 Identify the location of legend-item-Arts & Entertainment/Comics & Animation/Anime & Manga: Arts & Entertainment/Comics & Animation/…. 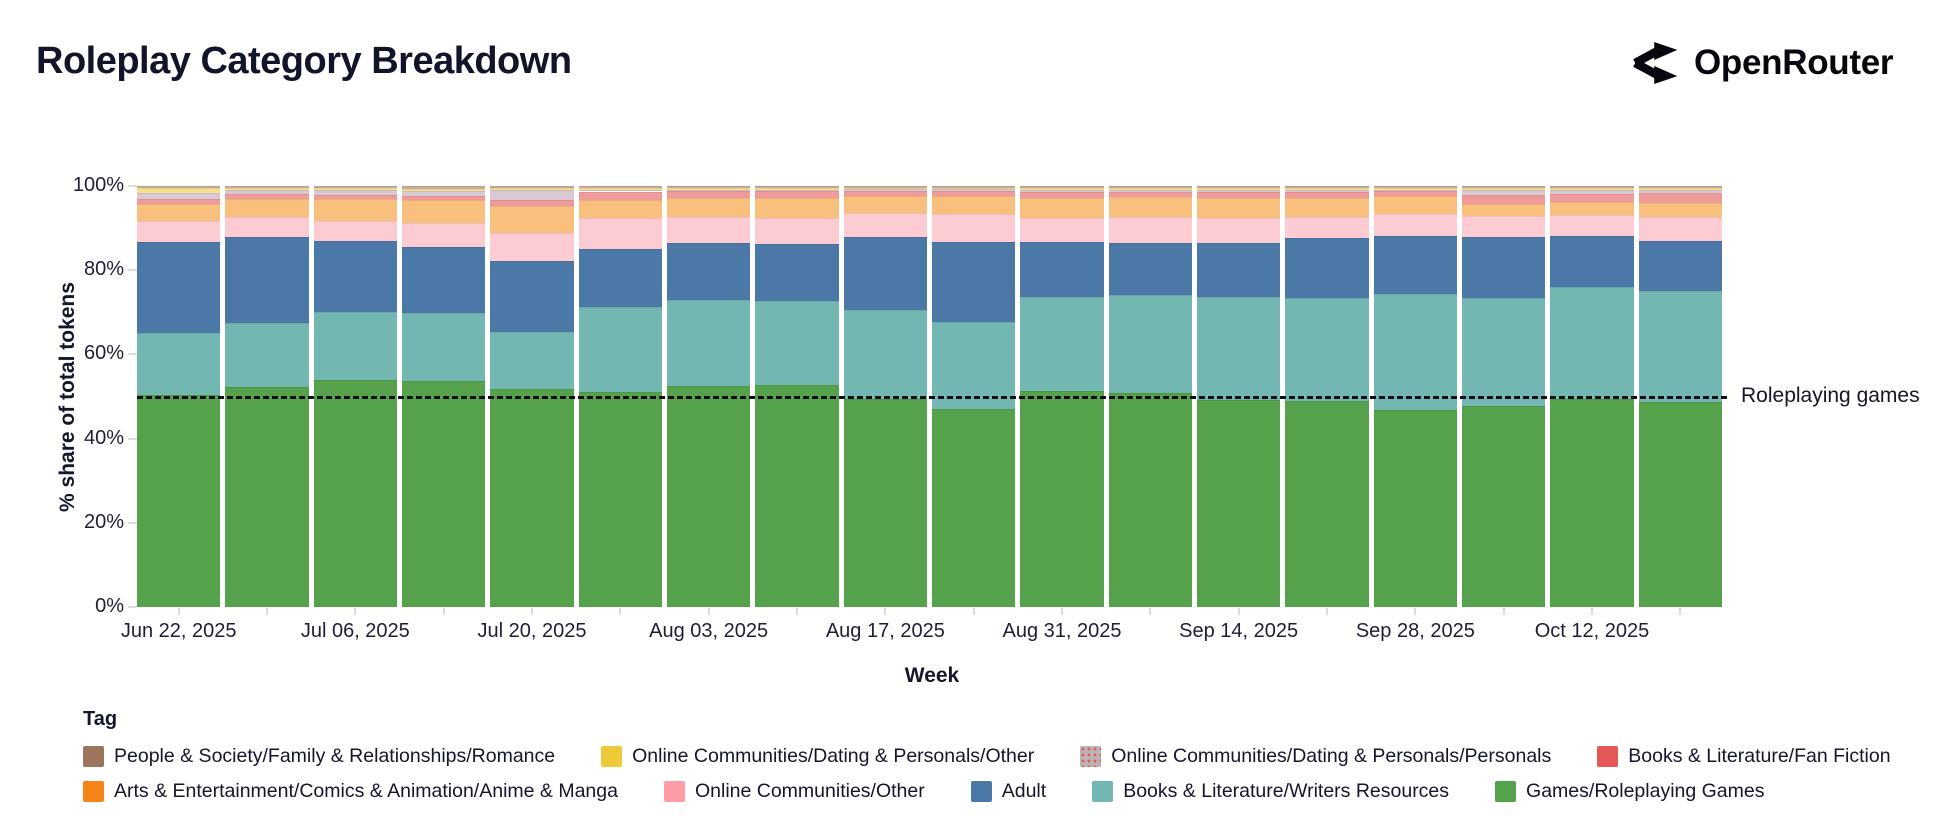
(350, 791).